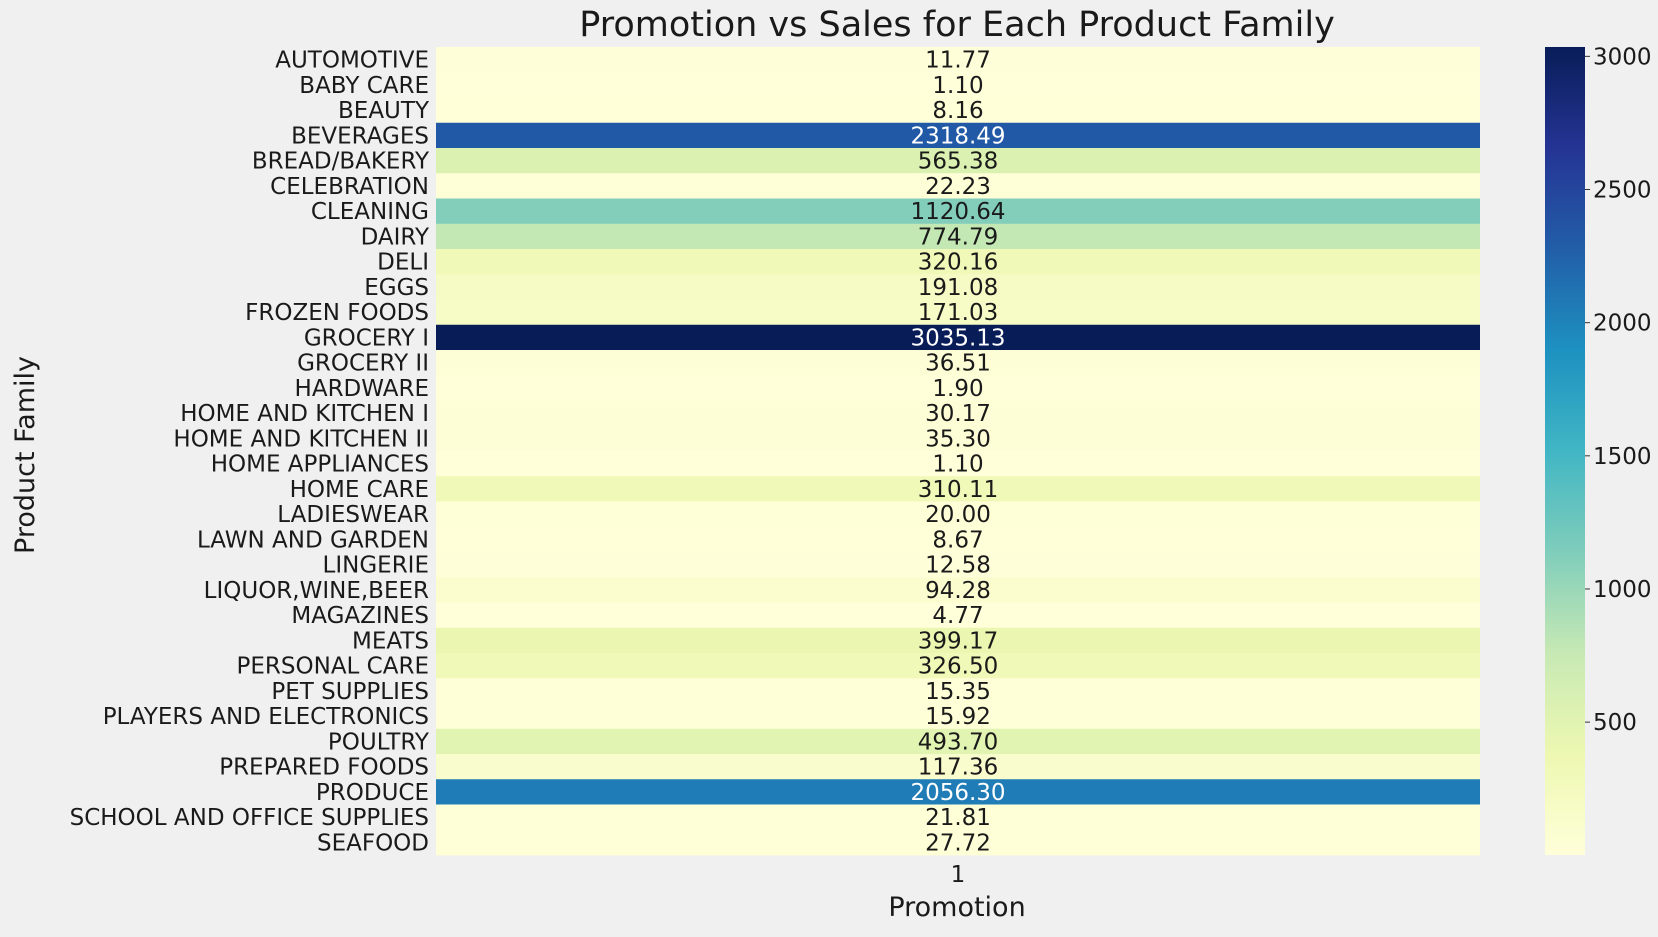  Describe the element at coordinates (350, 692) in the screenshot. I see `y-tick-label: PET SUPPLIES` at that location.